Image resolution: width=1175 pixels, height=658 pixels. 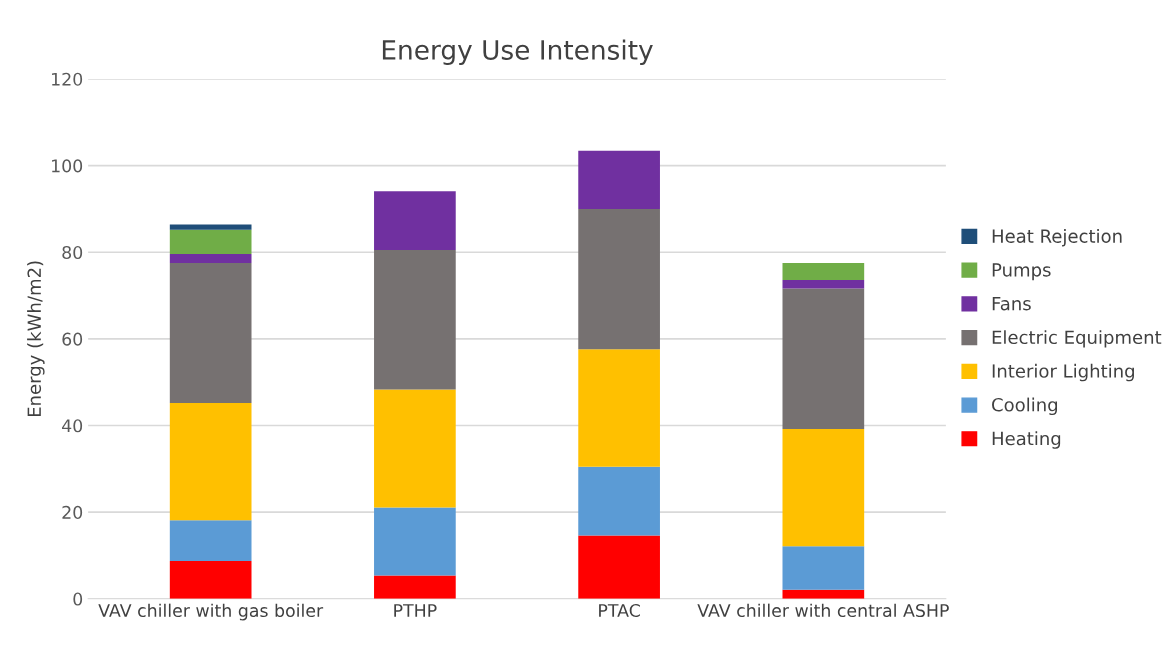 I want to click on legend-label: Electric Equipment, so click(x=1077, y=339).